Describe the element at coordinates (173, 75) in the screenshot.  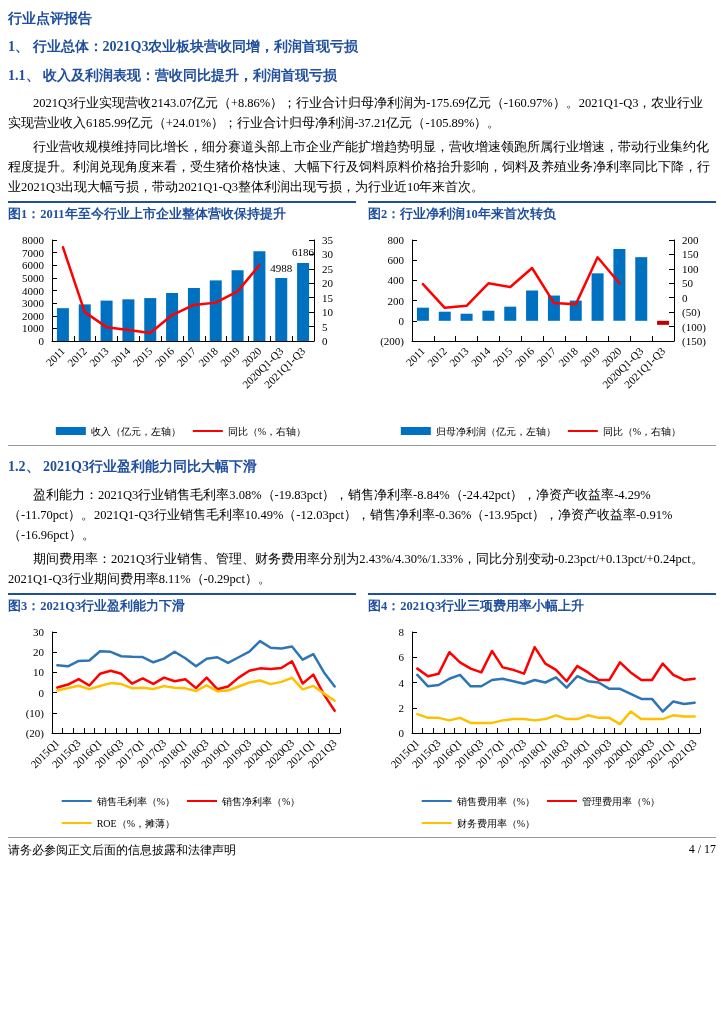
I see `text: 1.1、 收入及利润表现：营收同比提升，利润首现亏损` at that location.